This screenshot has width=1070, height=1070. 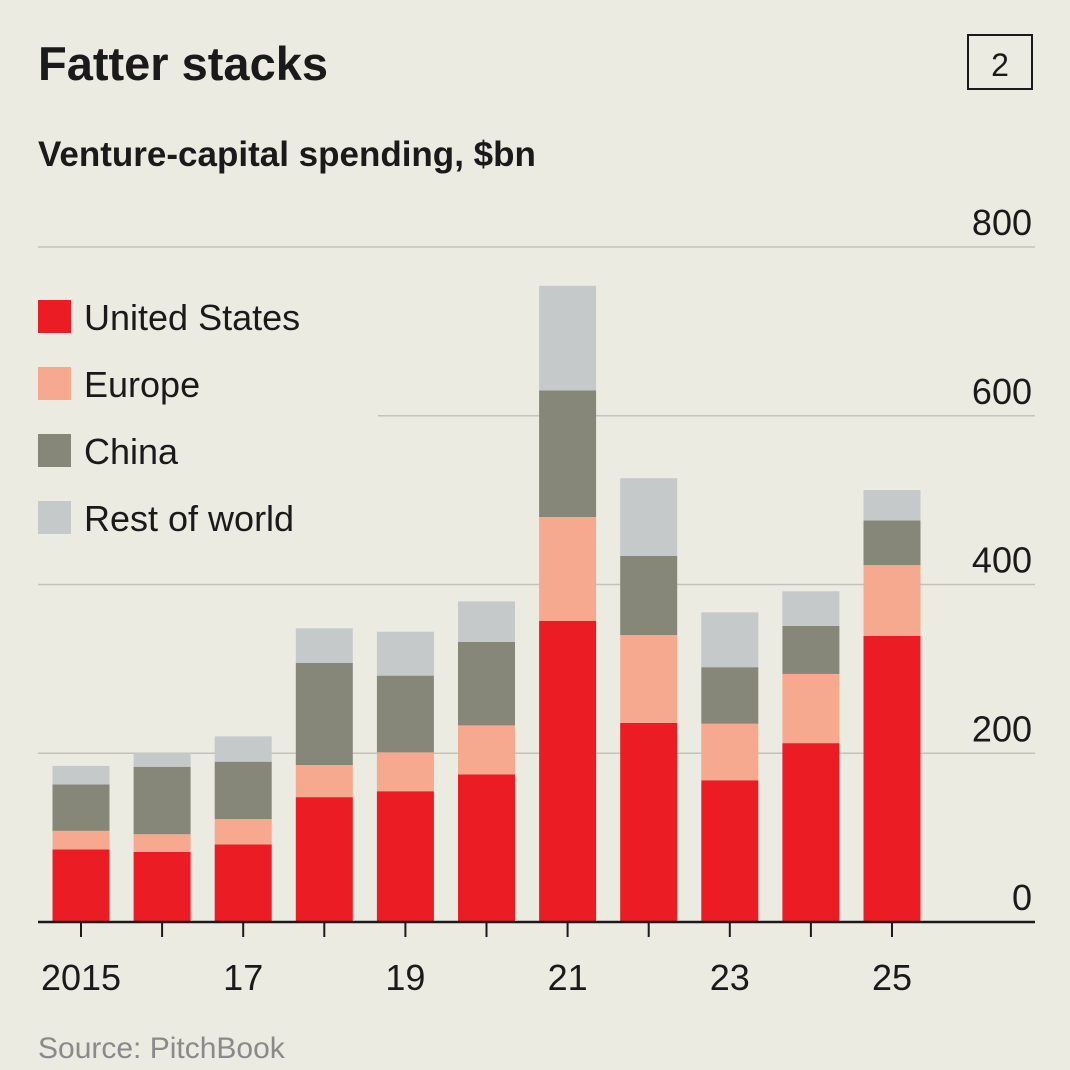 I want to click on bar-segment-china-2016, so click(x=162, y=800).